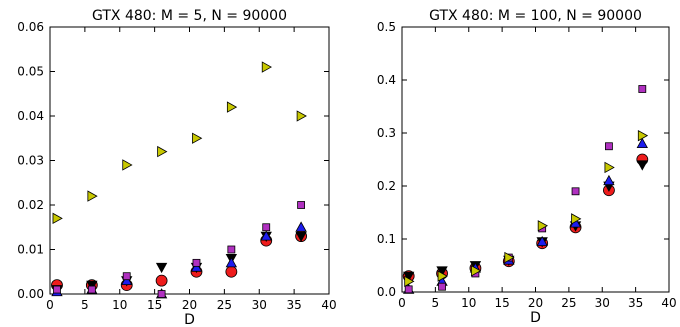 This screenshot has width=680, height=327. What do you see at coordinates (386, 292) in the screenshot?
I see `y-tick-label: 0.0` at bounding box center [386, 292].